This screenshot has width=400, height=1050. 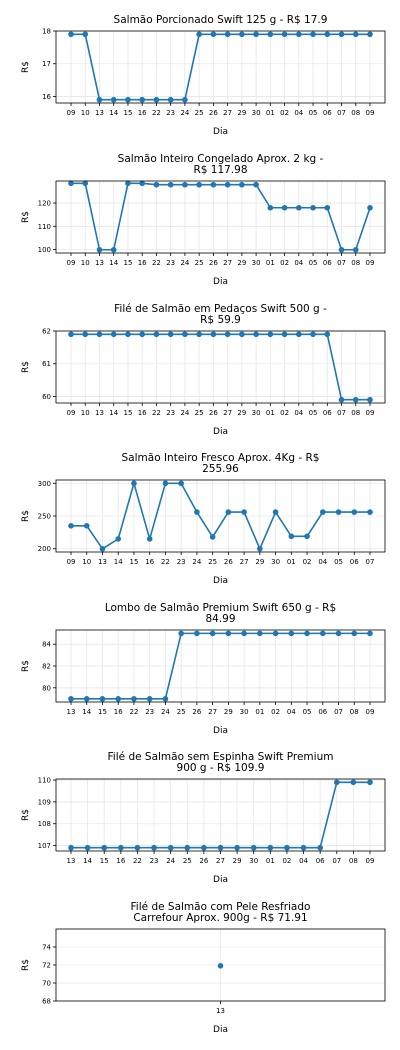 I want to click on y-tick-label: 70, so click(x=46, y=984).